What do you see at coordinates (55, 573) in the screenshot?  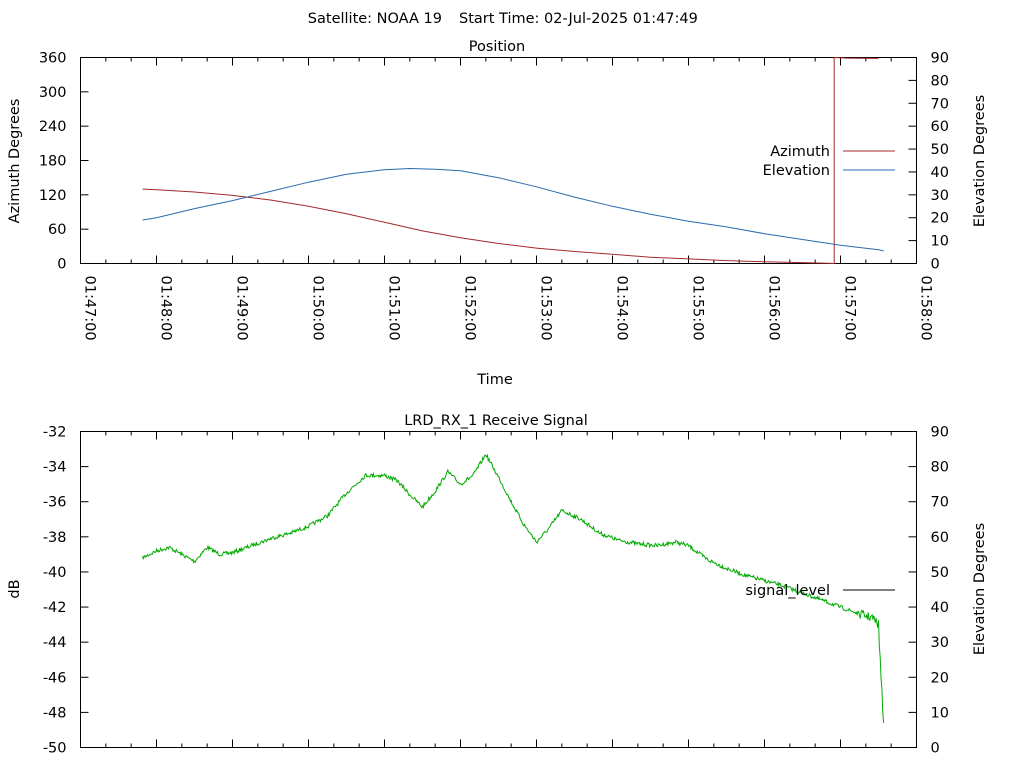 I see `signal-y-tick-label: -40` at bounding box center [55, 573].